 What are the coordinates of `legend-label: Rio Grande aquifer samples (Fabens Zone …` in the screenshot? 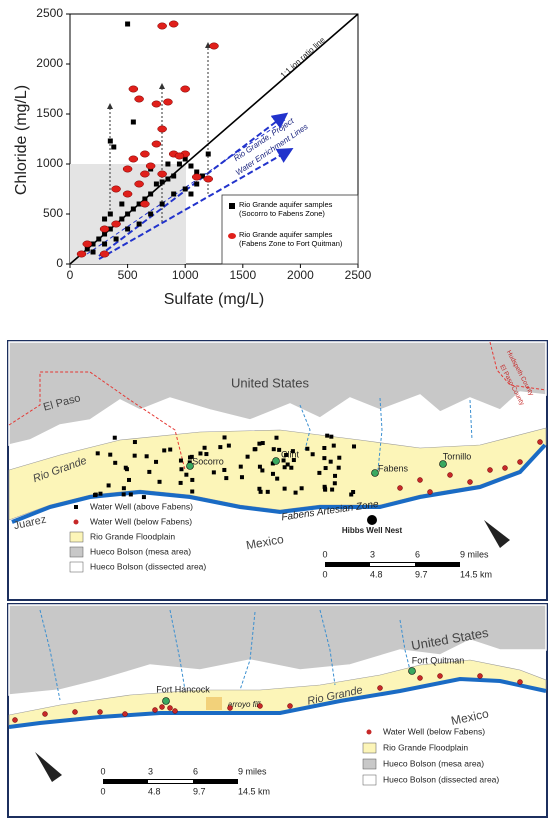 It's located at (291, 239).